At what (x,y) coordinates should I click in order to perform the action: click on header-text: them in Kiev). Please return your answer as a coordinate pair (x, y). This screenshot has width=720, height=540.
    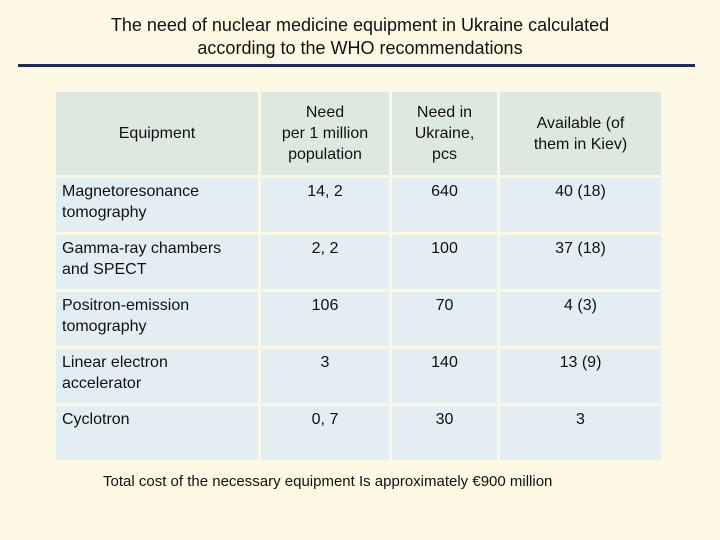
    Looking at the image, I should click on (580, 144).